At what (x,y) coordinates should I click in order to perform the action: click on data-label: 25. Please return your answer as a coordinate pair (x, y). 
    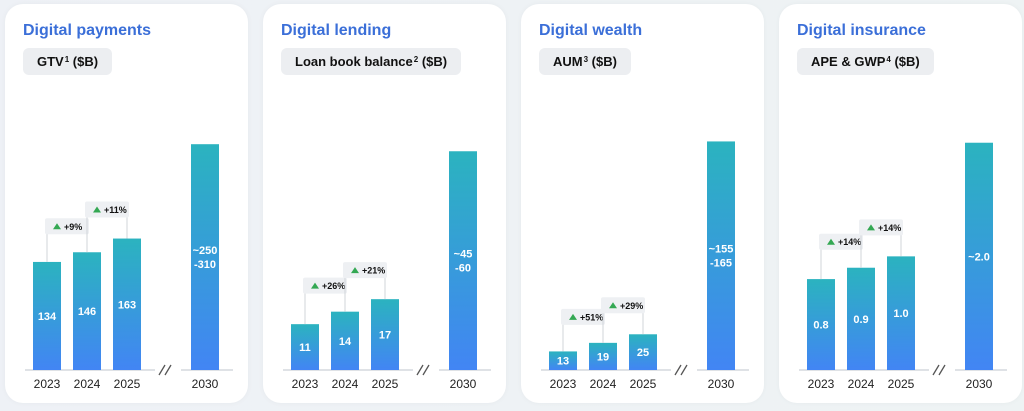
    Looking at the image, I should click on (643, 353).